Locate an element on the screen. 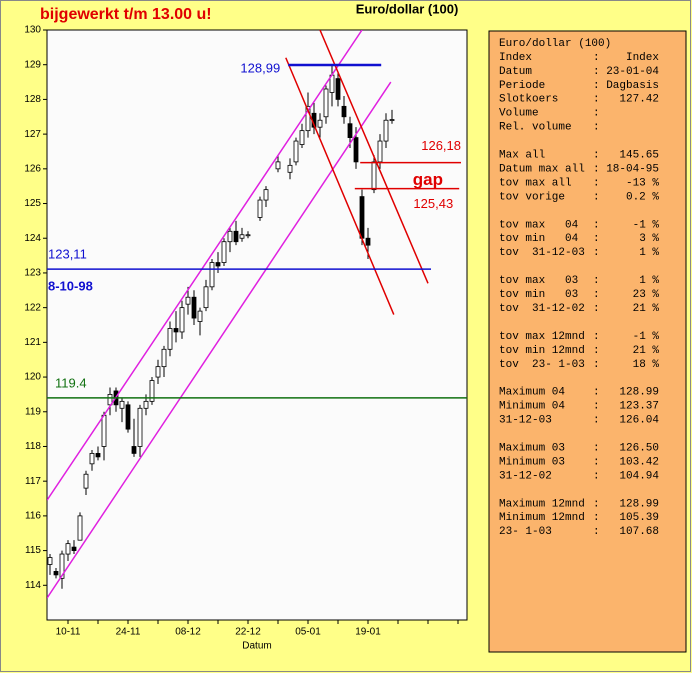 This screenshot has height=673, width=692. panel-label: Index is located at coordinates (515, 58).